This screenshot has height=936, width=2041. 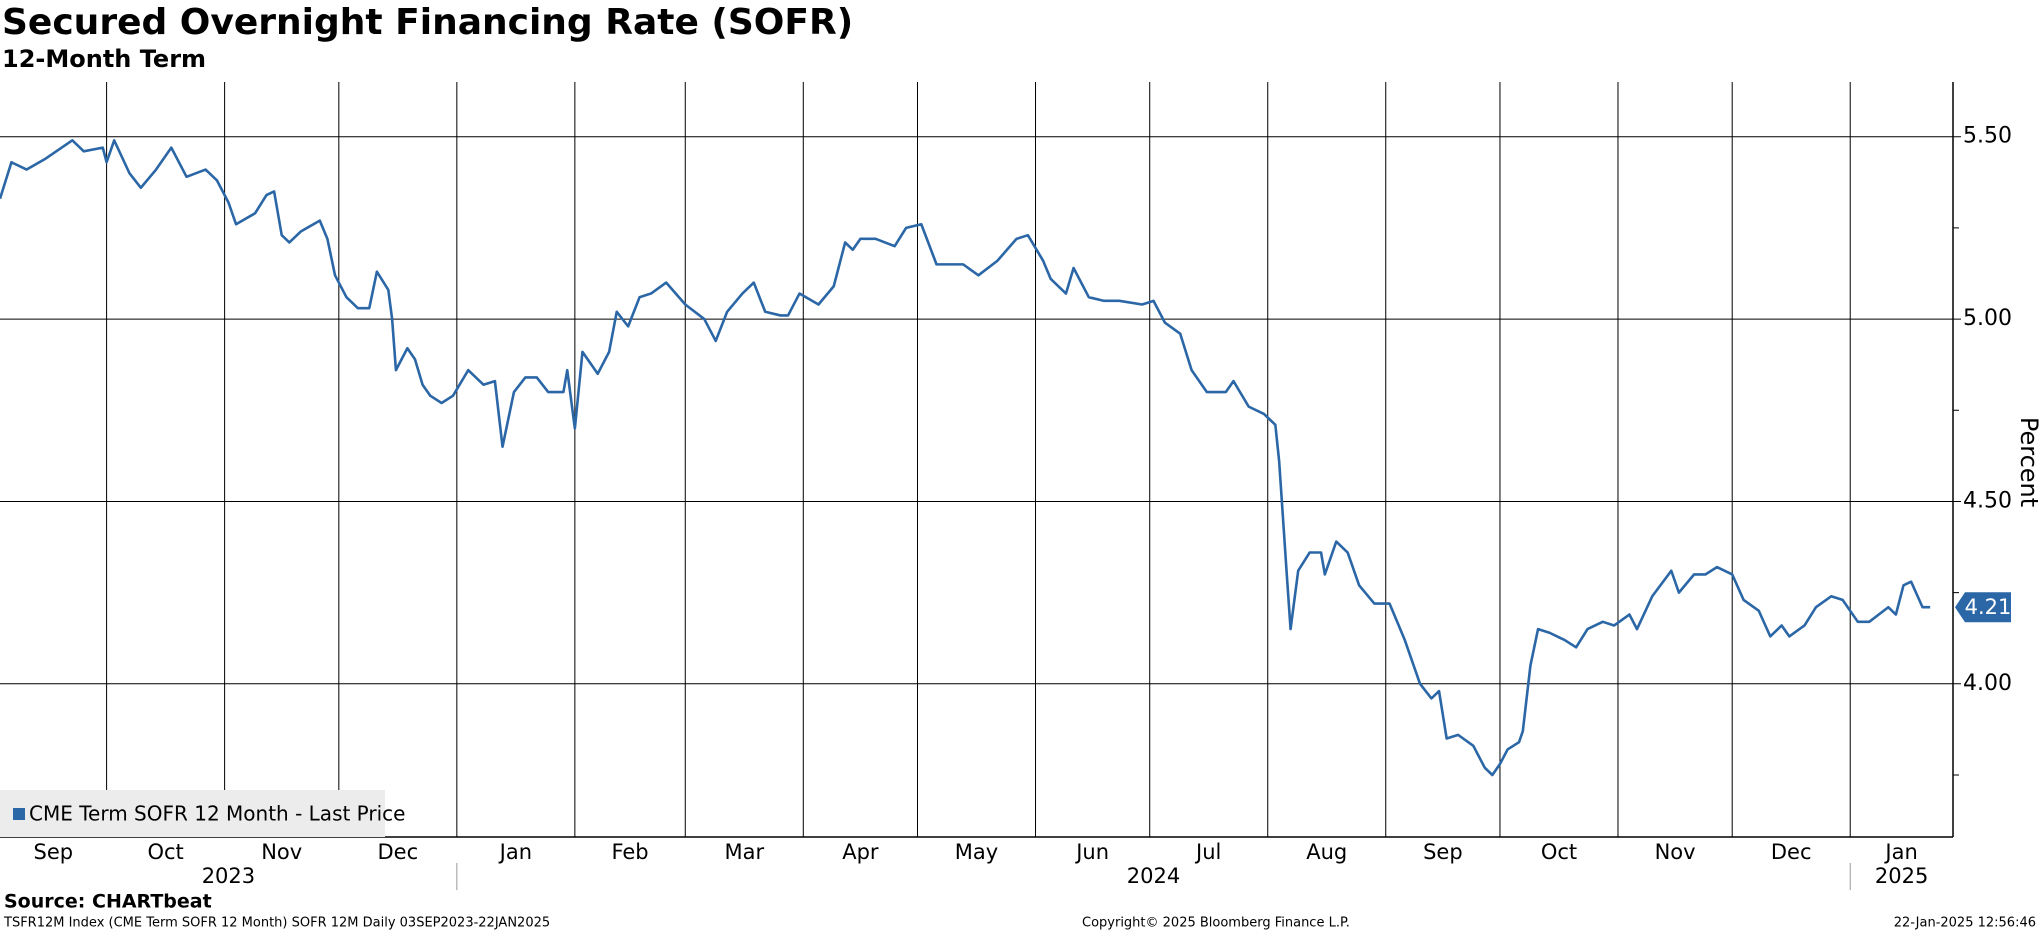 I want to click on x-tick-label: Jul, so click(x=1207, y=852).